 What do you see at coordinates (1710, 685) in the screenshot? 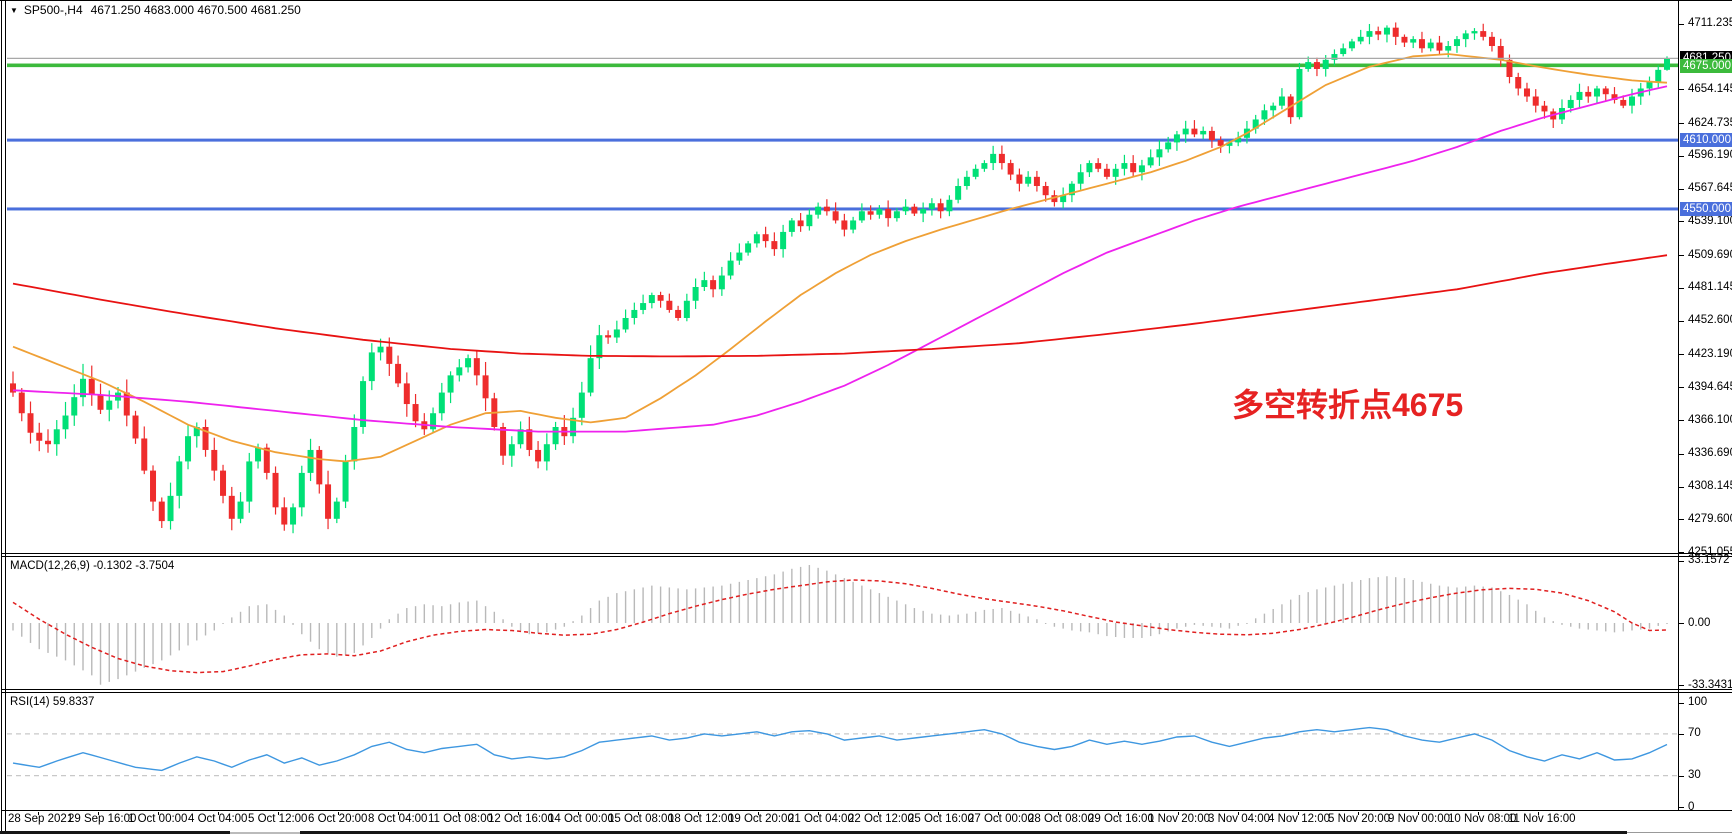
I see `macd-tick-label: -33.3431` at bounding box center [1710, 685].